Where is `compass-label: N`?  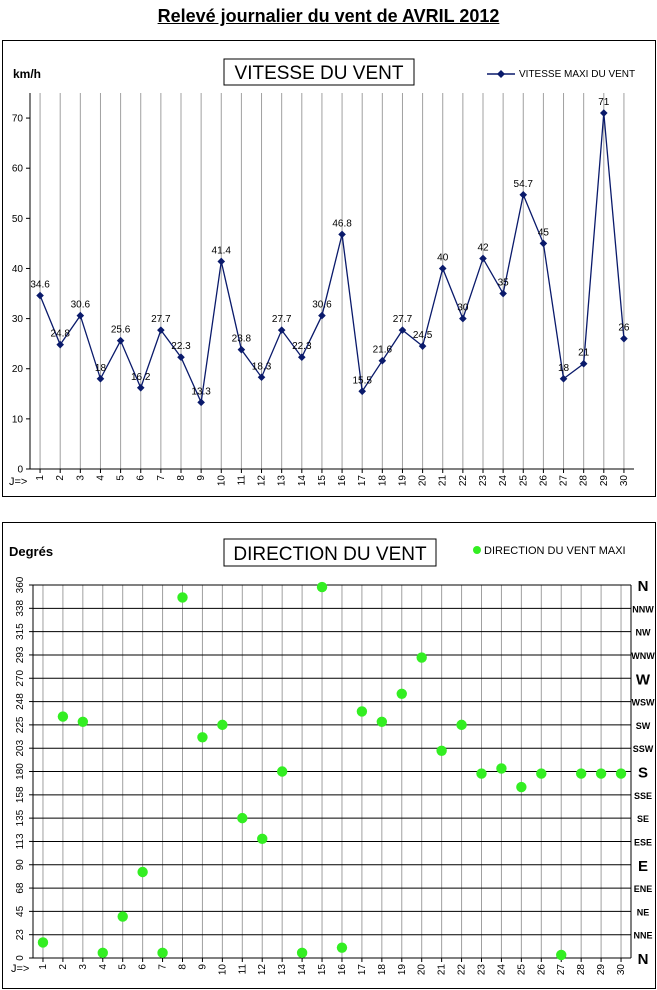 compass-label: N is located at coordinates (643, 959).